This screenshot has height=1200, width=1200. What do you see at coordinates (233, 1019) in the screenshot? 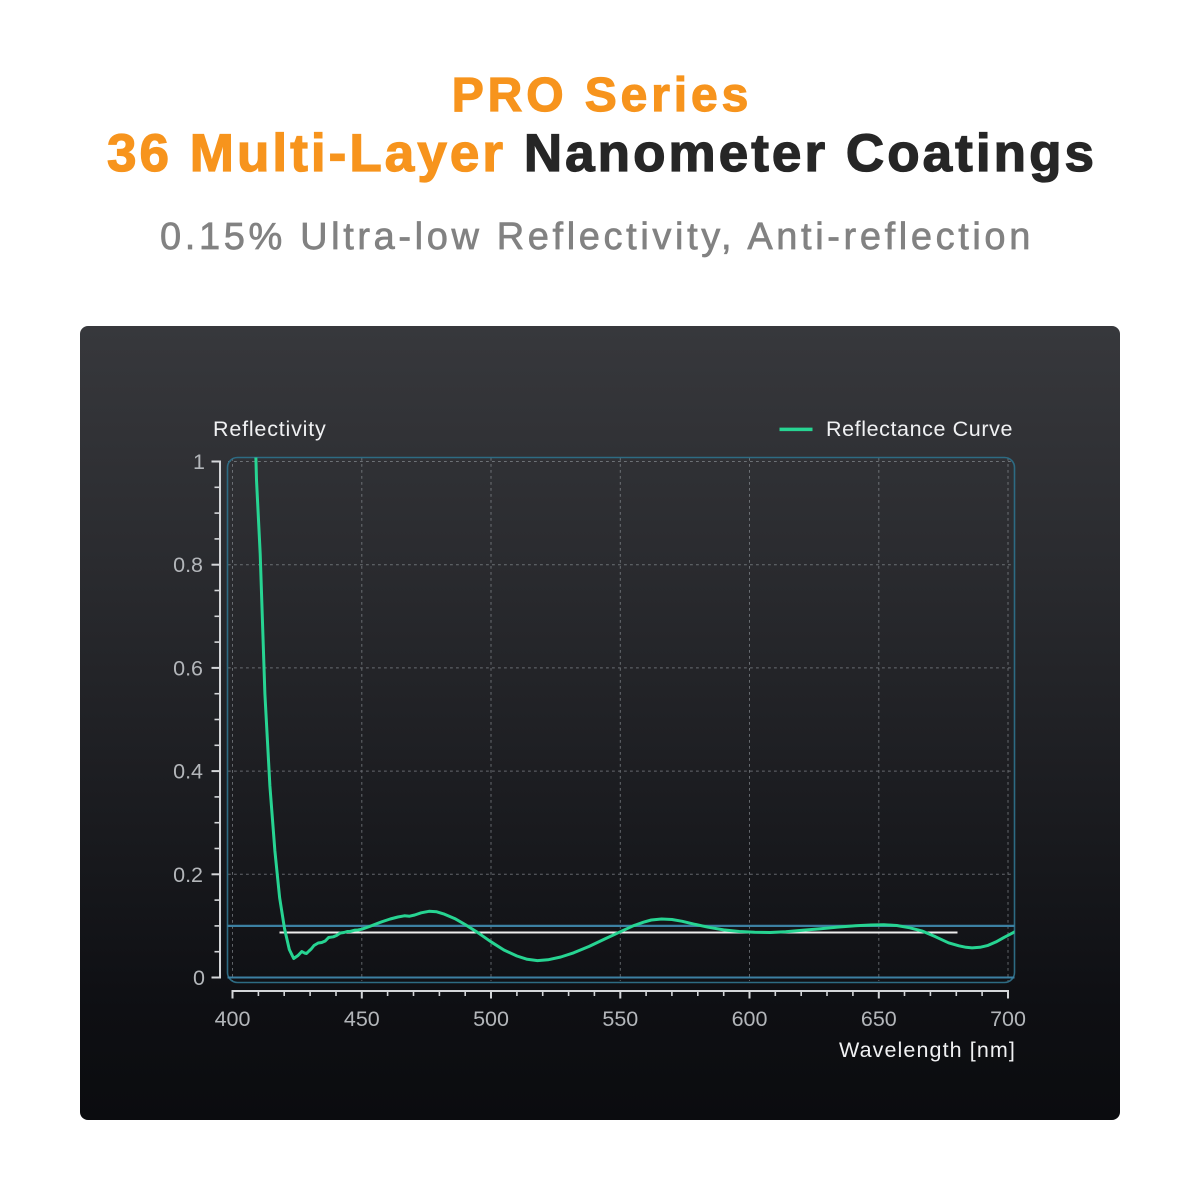
I see `svg-text: 400` at bounding box center [233, 1019].